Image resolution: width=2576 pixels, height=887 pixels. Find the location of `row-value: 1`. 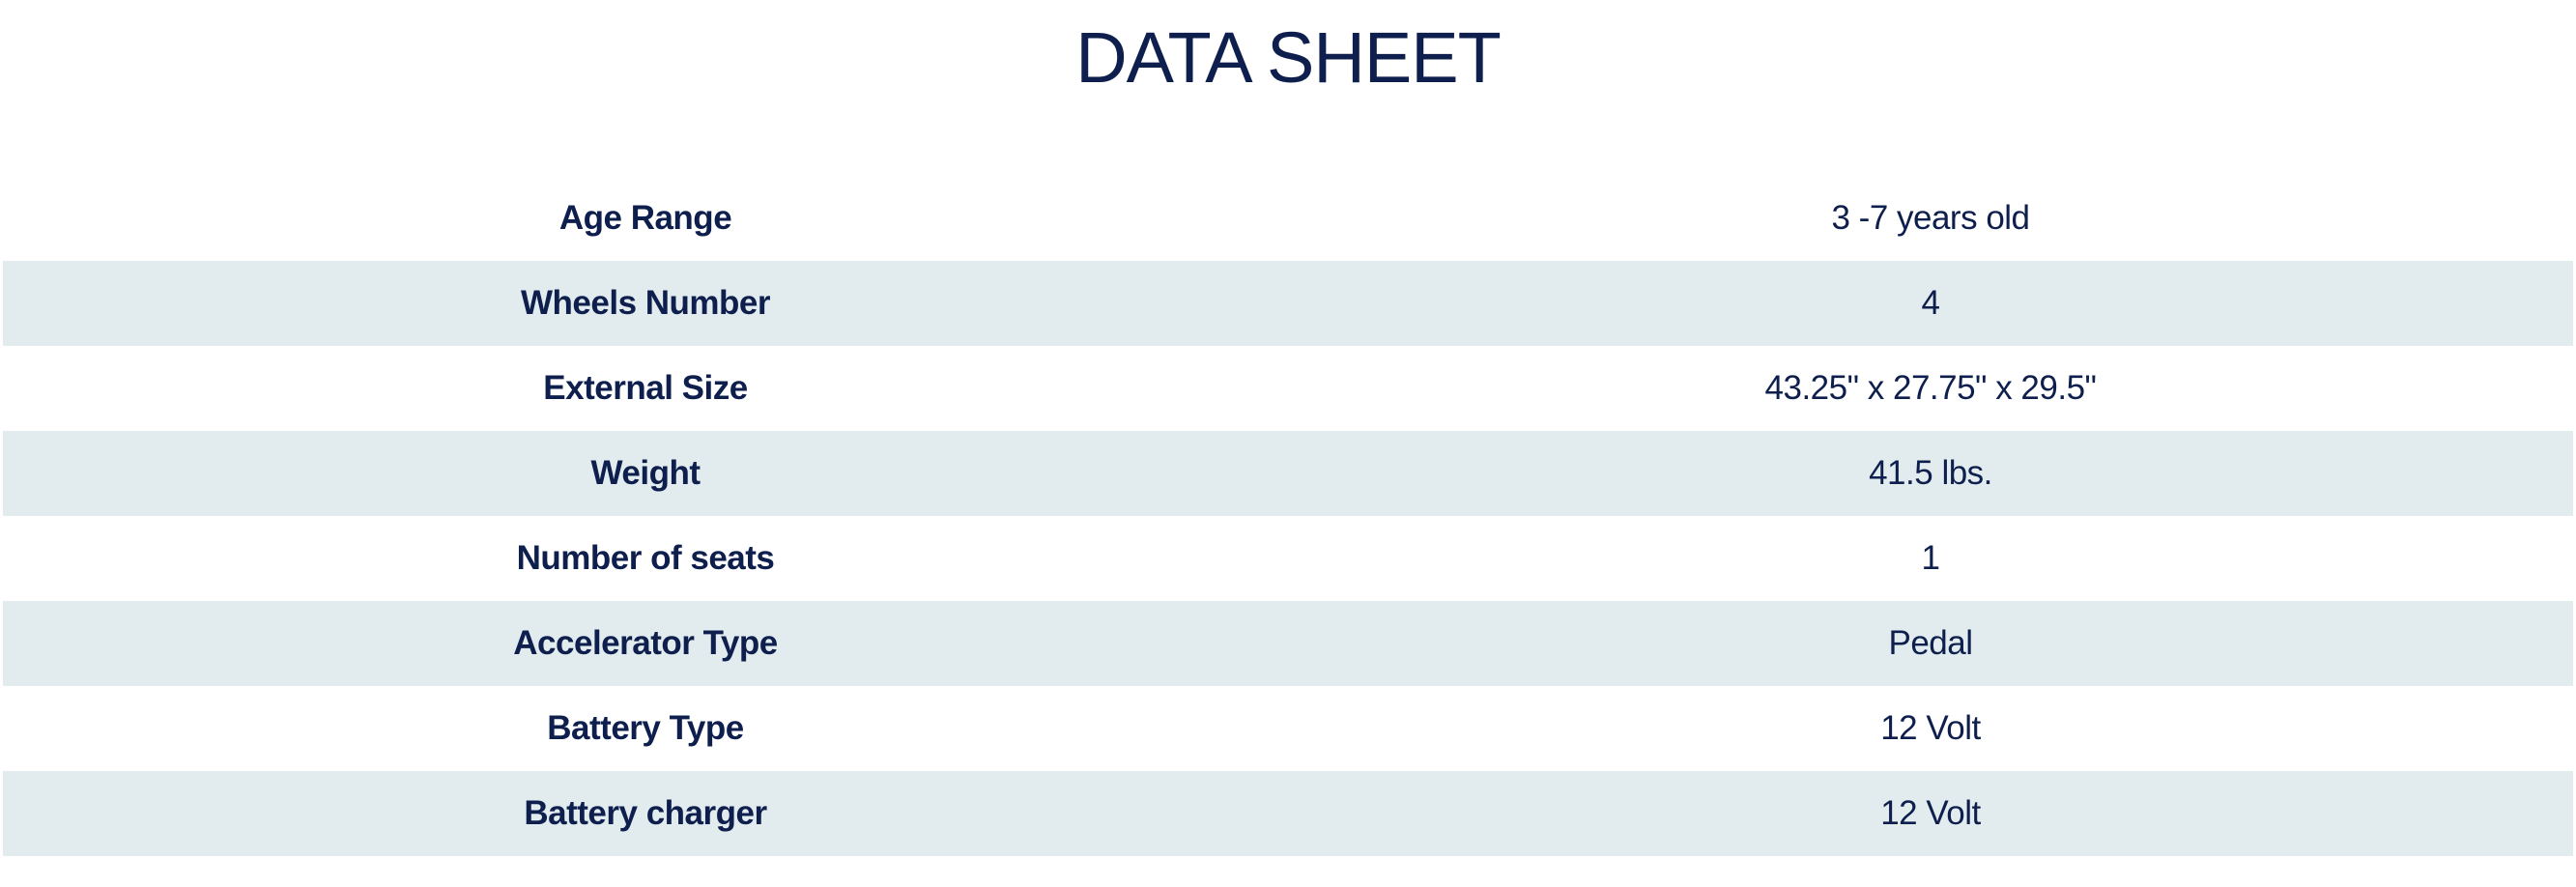

row-value: 1 is located at coordinates (1931, 558).